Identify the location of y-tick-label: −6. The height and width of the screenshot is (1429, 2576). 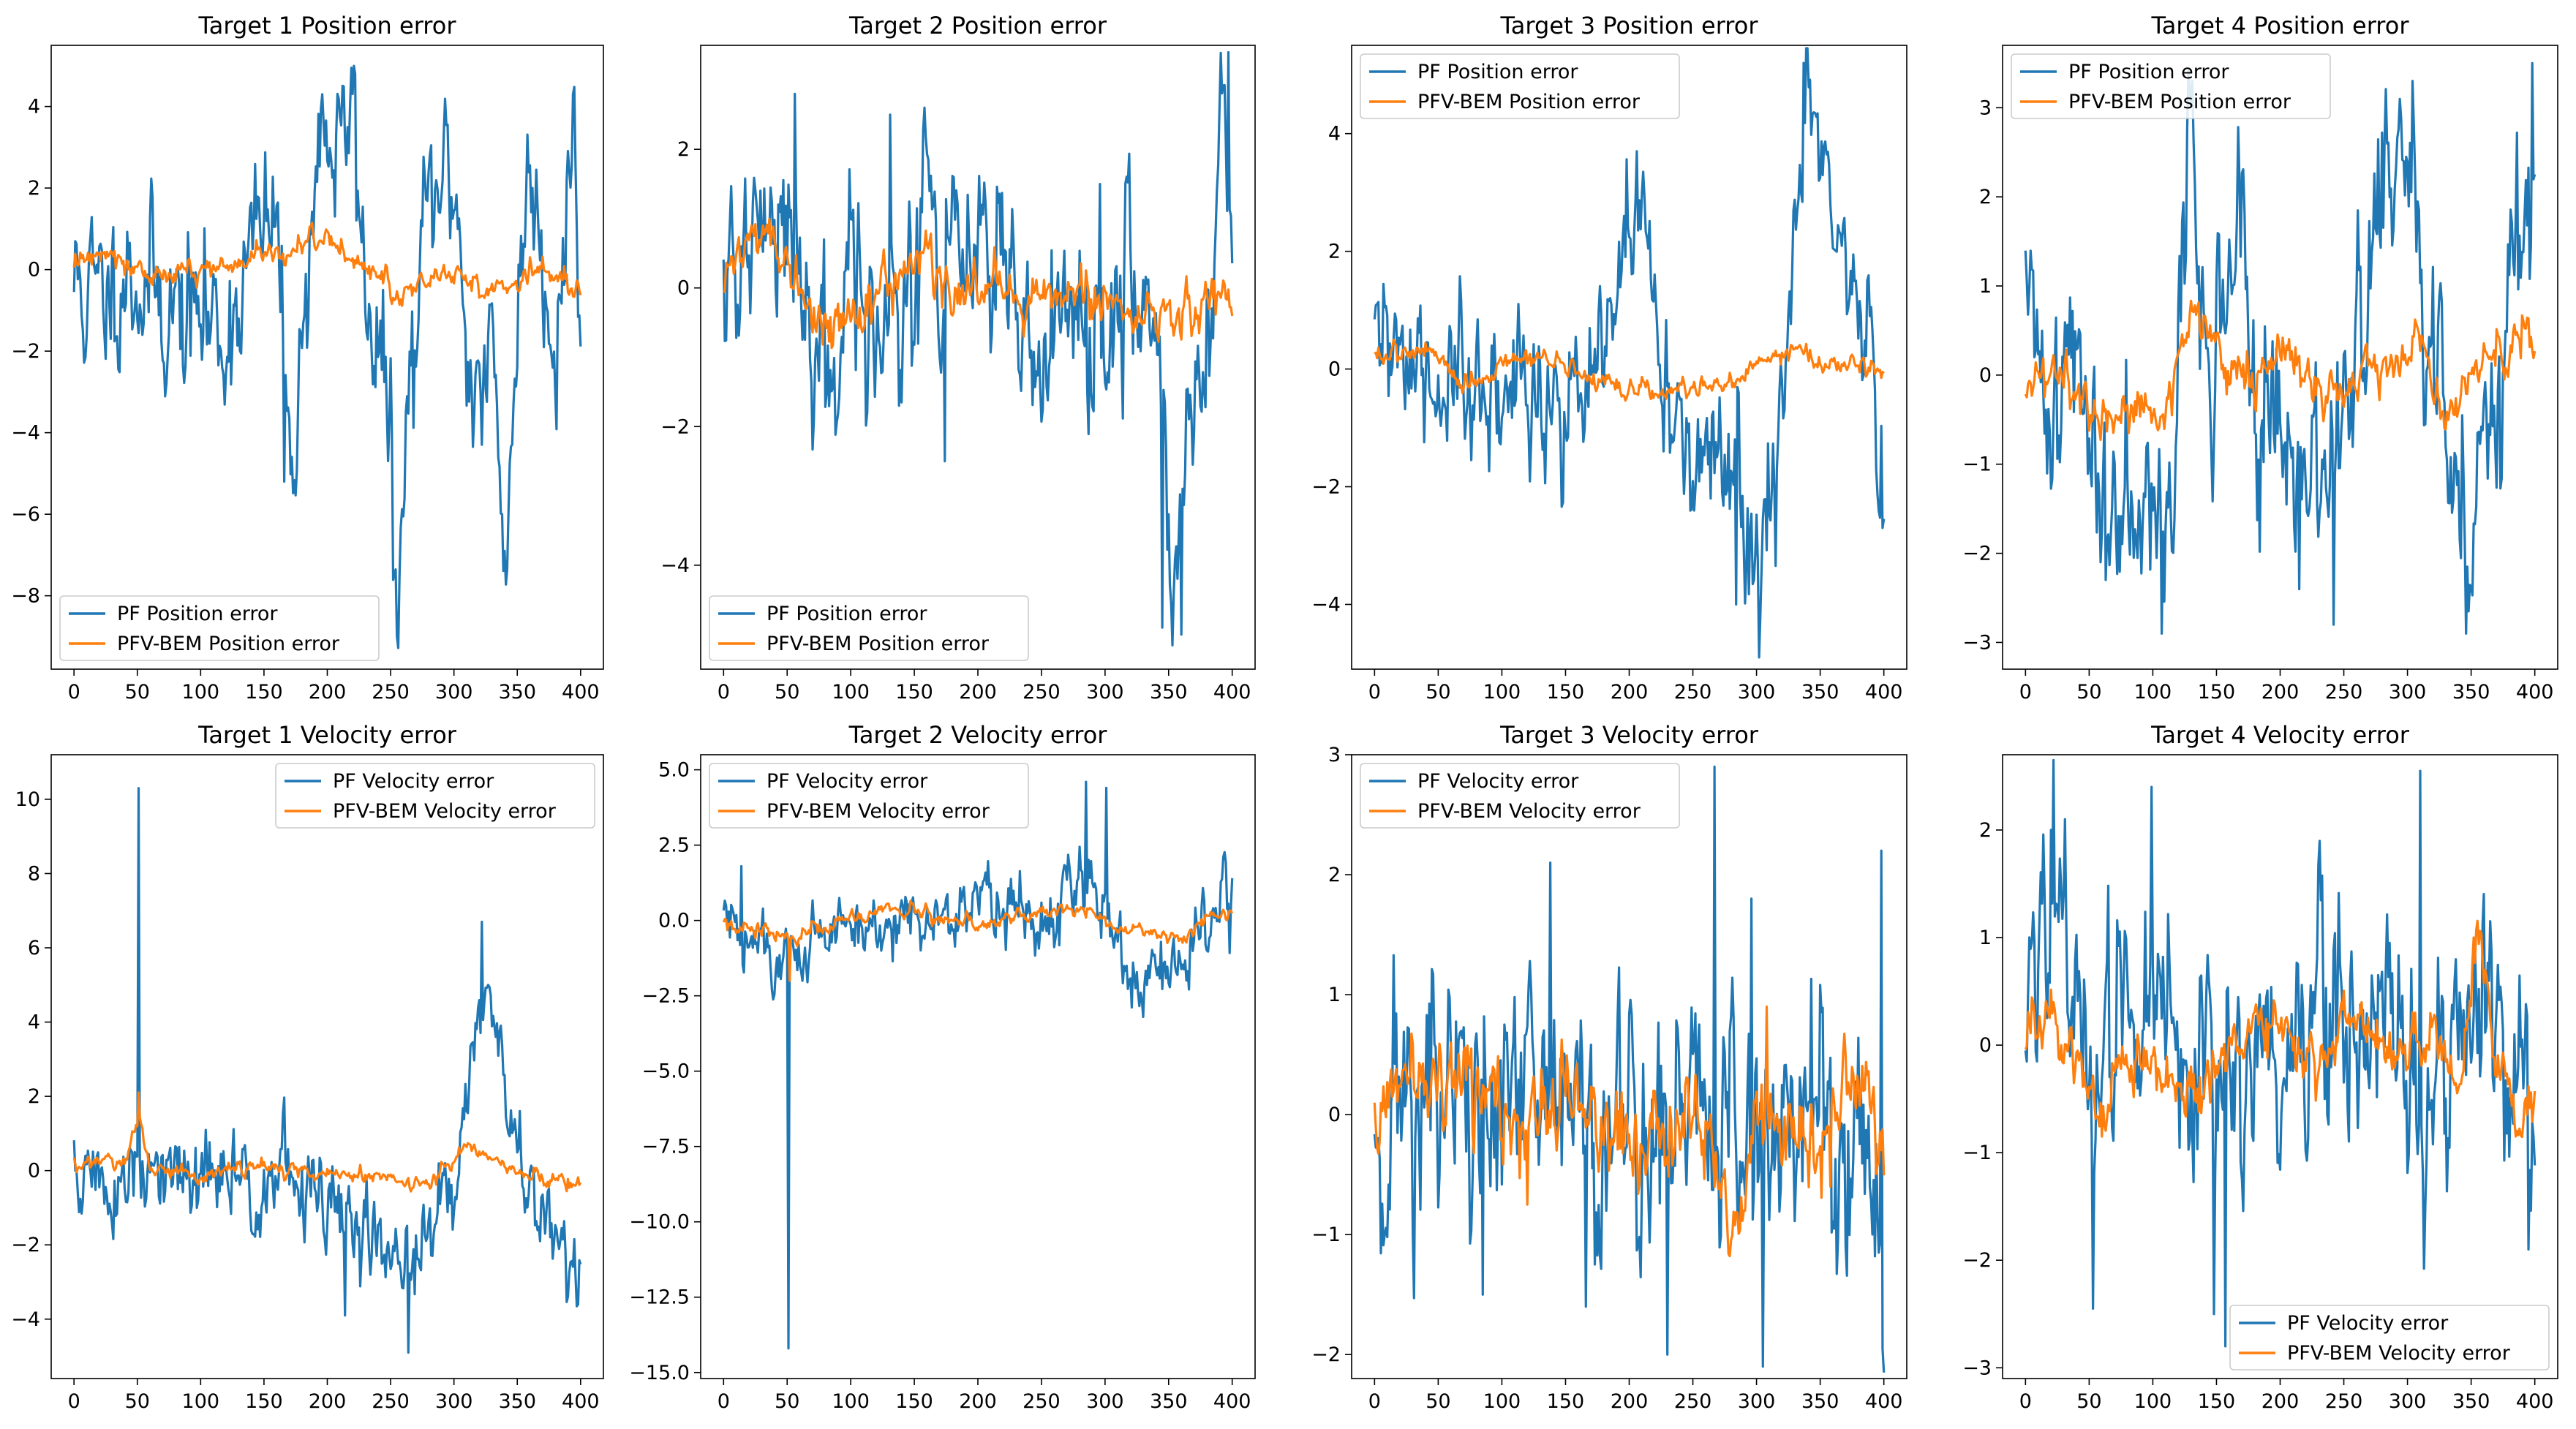
(25, 514).